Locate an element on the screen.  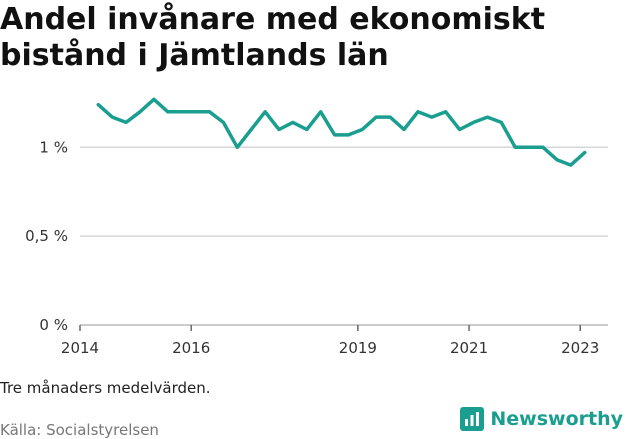
series-layer is located at coordinates (341, 132).